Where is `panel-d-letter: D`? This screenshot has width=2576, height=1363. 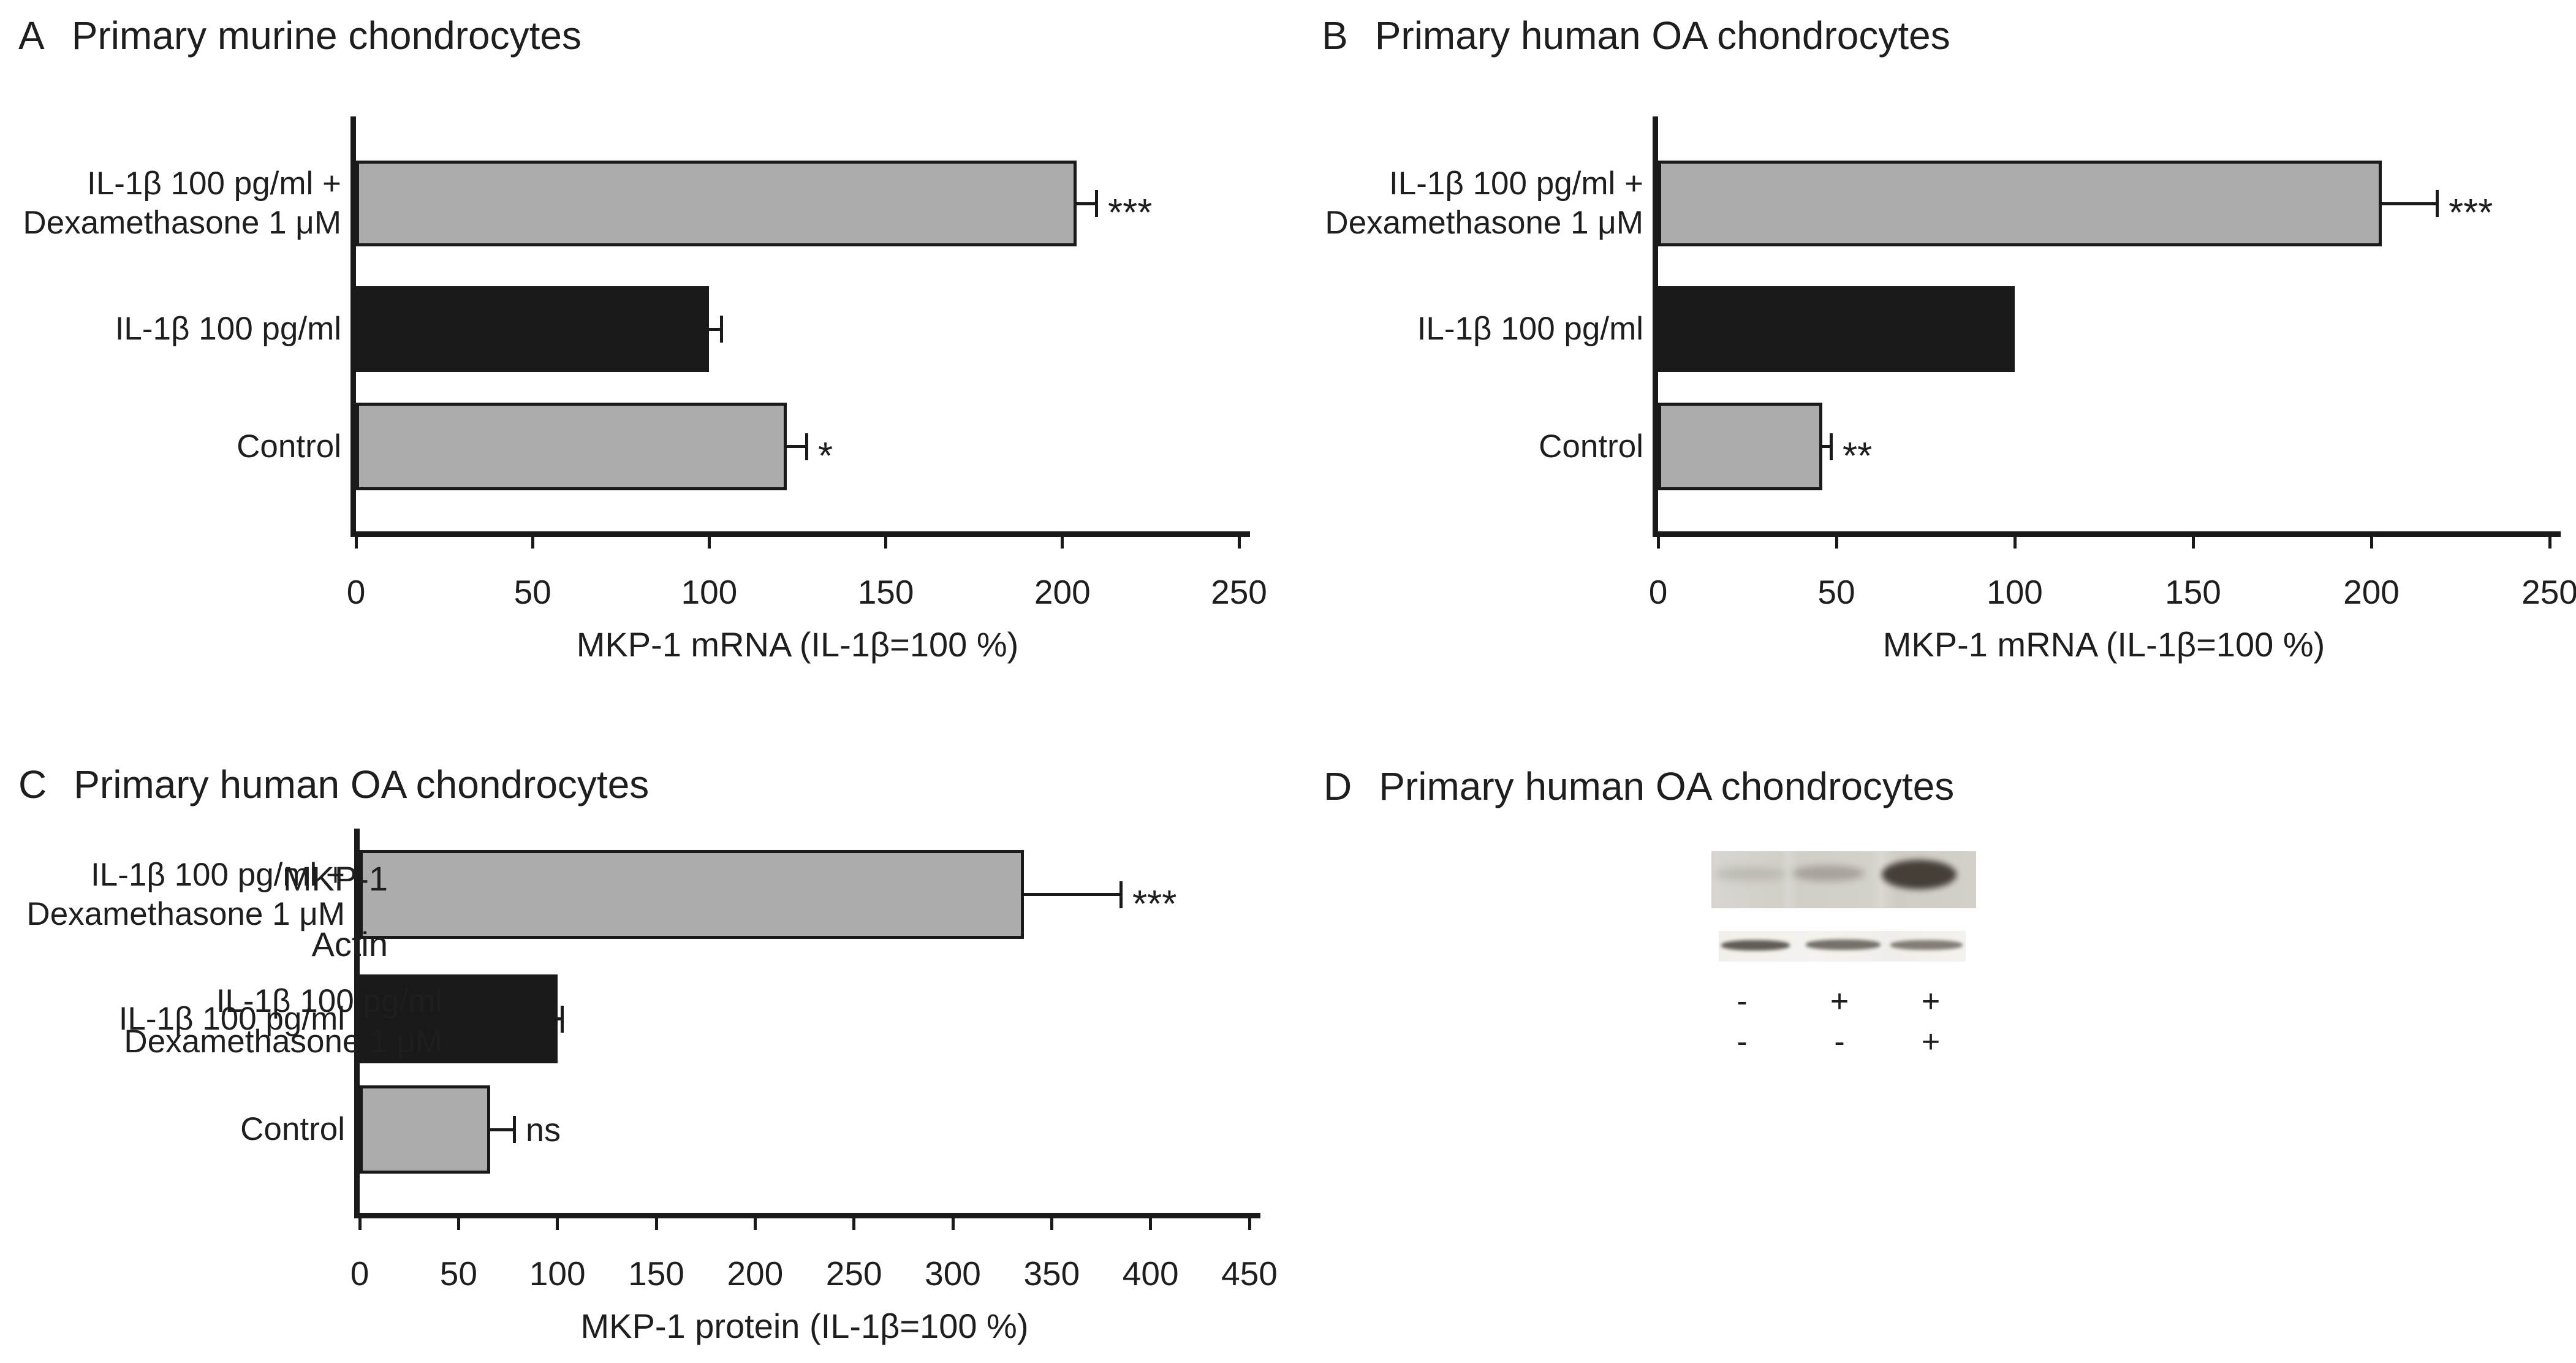 panel-d-letter: D is located at coordinates (1338, 786).